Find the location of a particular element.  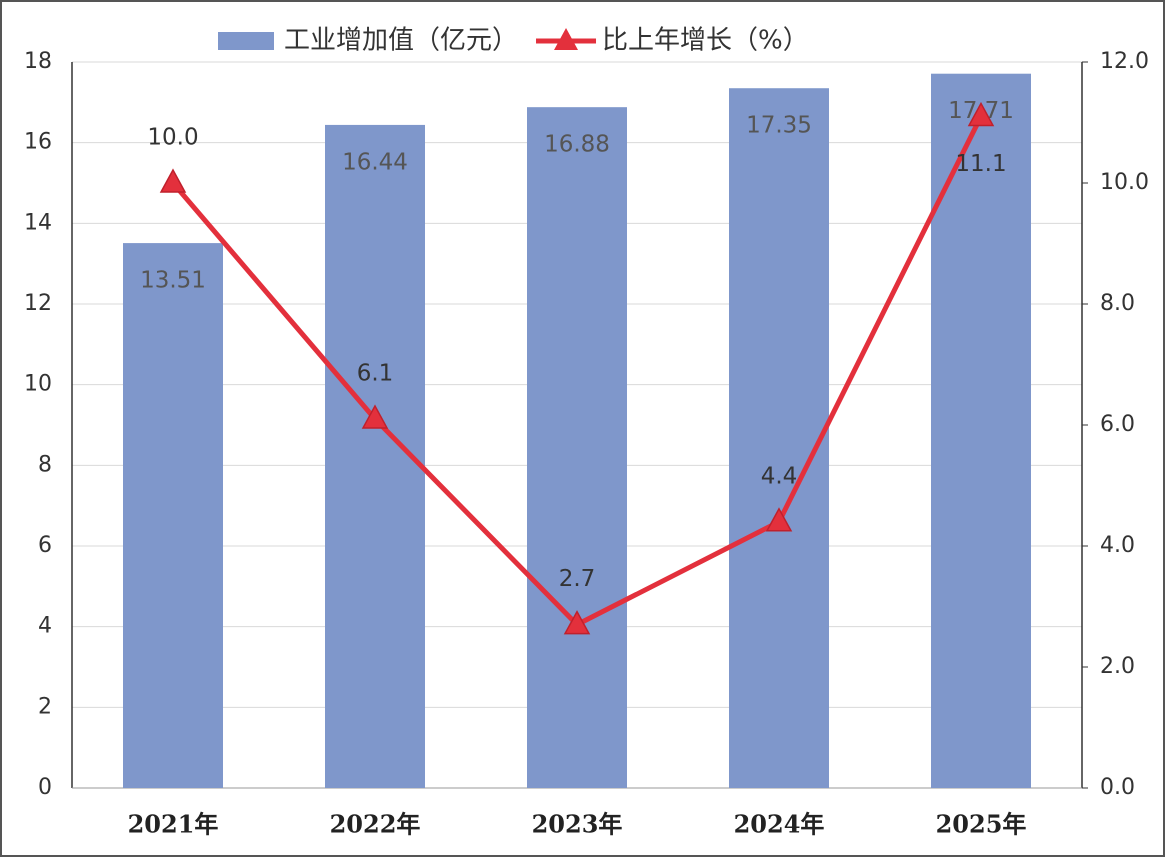

x-tick-label: 2025年 is located at coordinates (981, 824).